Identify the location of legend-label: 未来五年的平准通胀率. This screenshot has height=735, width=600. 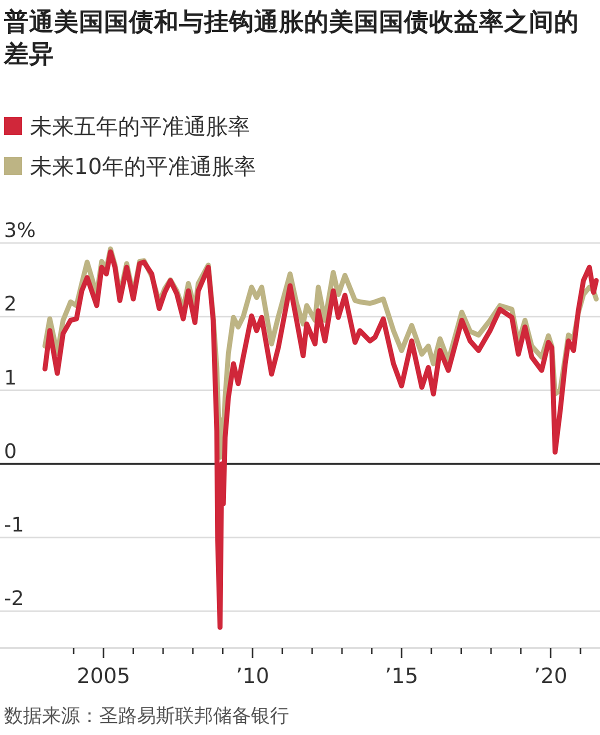
(140, 127).